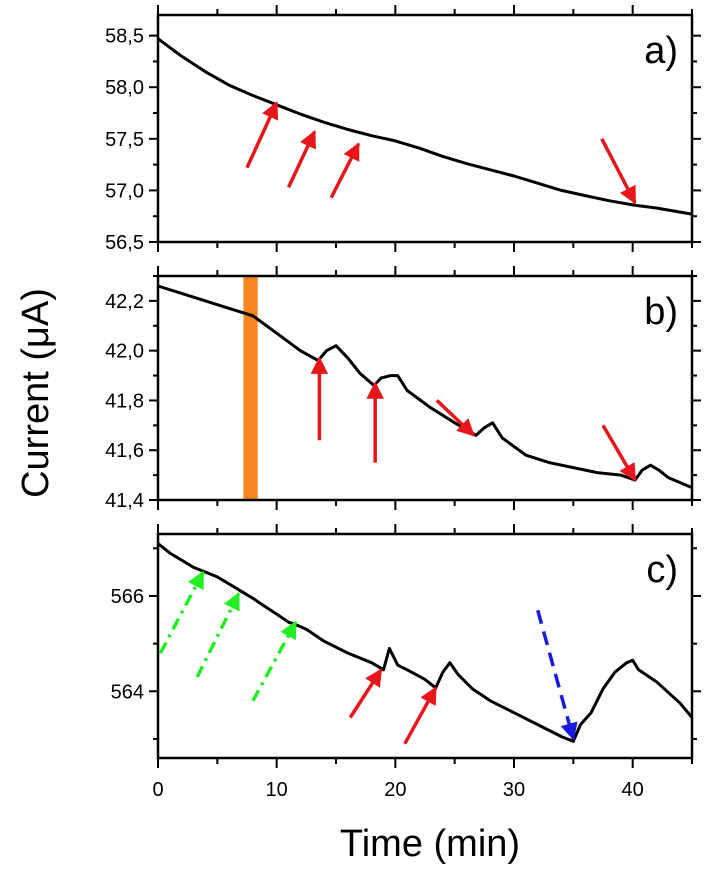  Describe the element at coordinates (124, 302) in the screenshot. I see `y-tick-label: 42,2` at that location.